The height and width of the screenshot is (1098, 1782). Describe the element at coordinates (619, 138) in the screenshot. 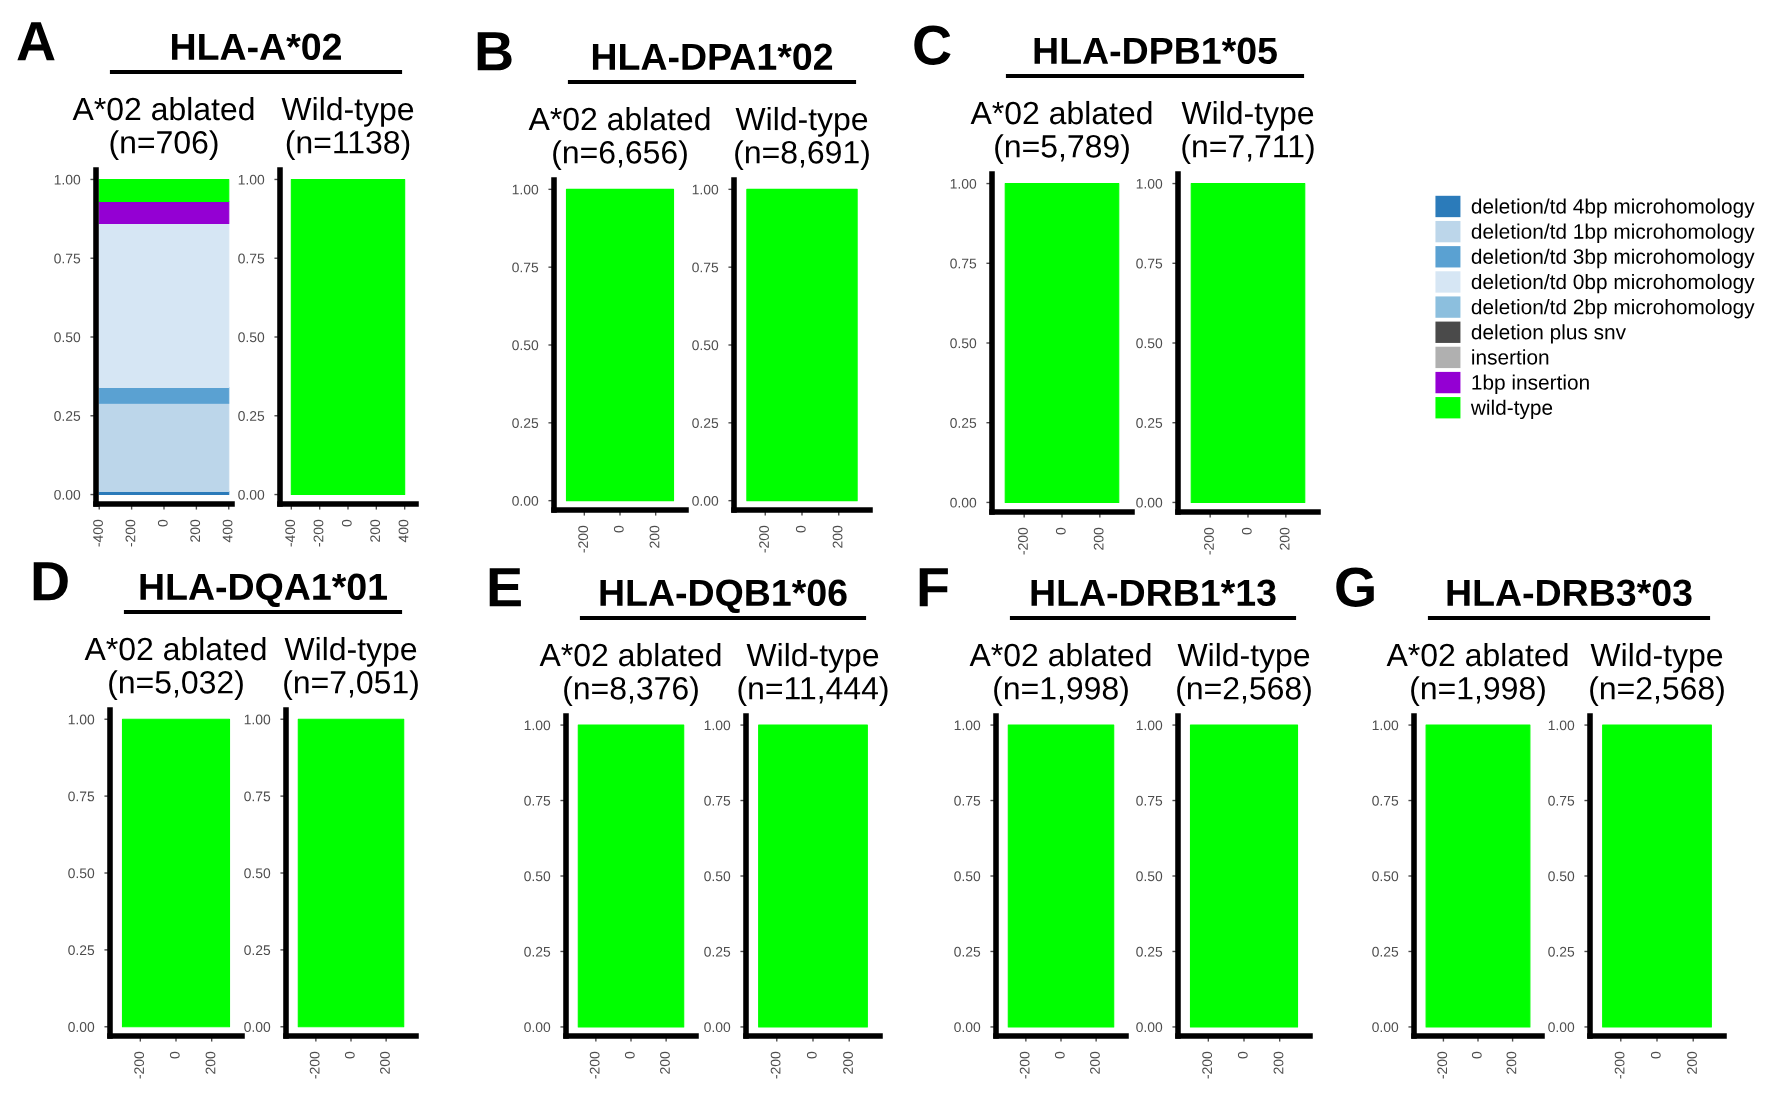

I see `chart-subtitle: A*02 ablated (n=6,656)` at that location.